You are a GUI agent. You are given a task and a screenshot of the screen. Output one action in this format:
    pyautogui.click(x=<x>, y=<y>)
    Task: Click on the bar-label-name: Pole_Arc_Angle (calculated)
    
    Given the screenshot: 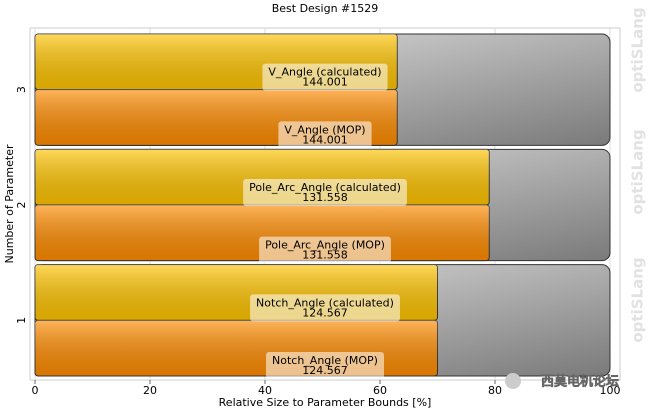 What is the action you would take?
    pyautogui.click(x=325, y=187)
    